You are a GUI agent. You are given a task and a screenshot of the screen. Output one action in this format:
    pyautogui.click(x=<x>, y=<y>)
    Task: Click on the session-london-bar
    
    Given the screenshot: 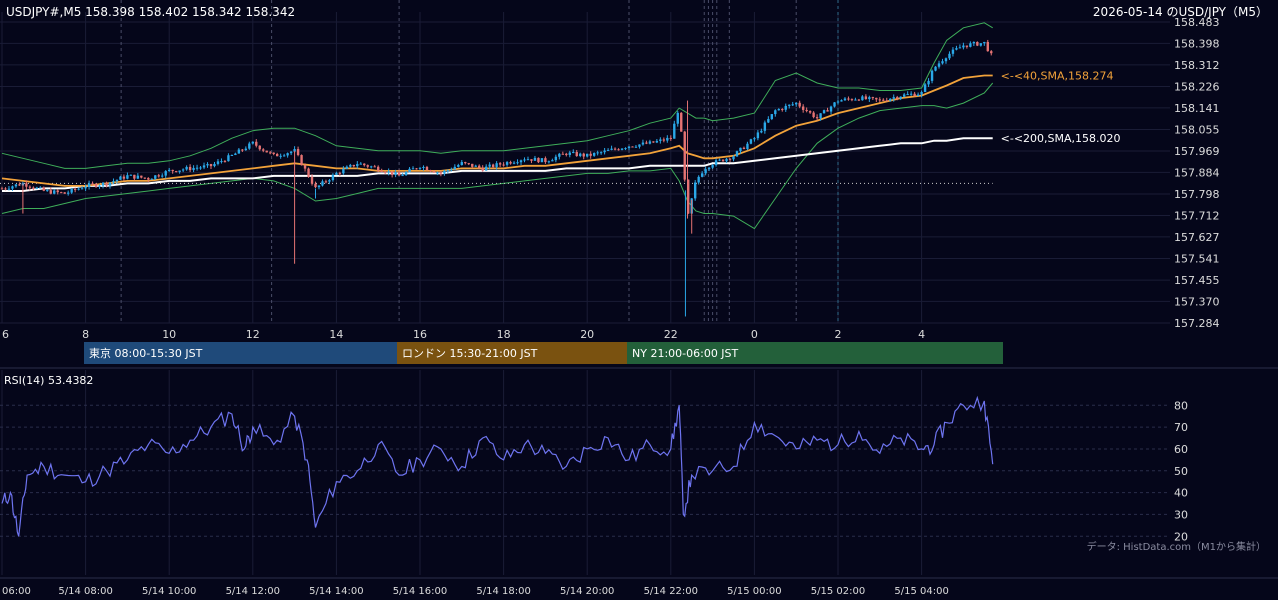 What is the action you would take?
    pyautogui.click(x=512, y=353)
    